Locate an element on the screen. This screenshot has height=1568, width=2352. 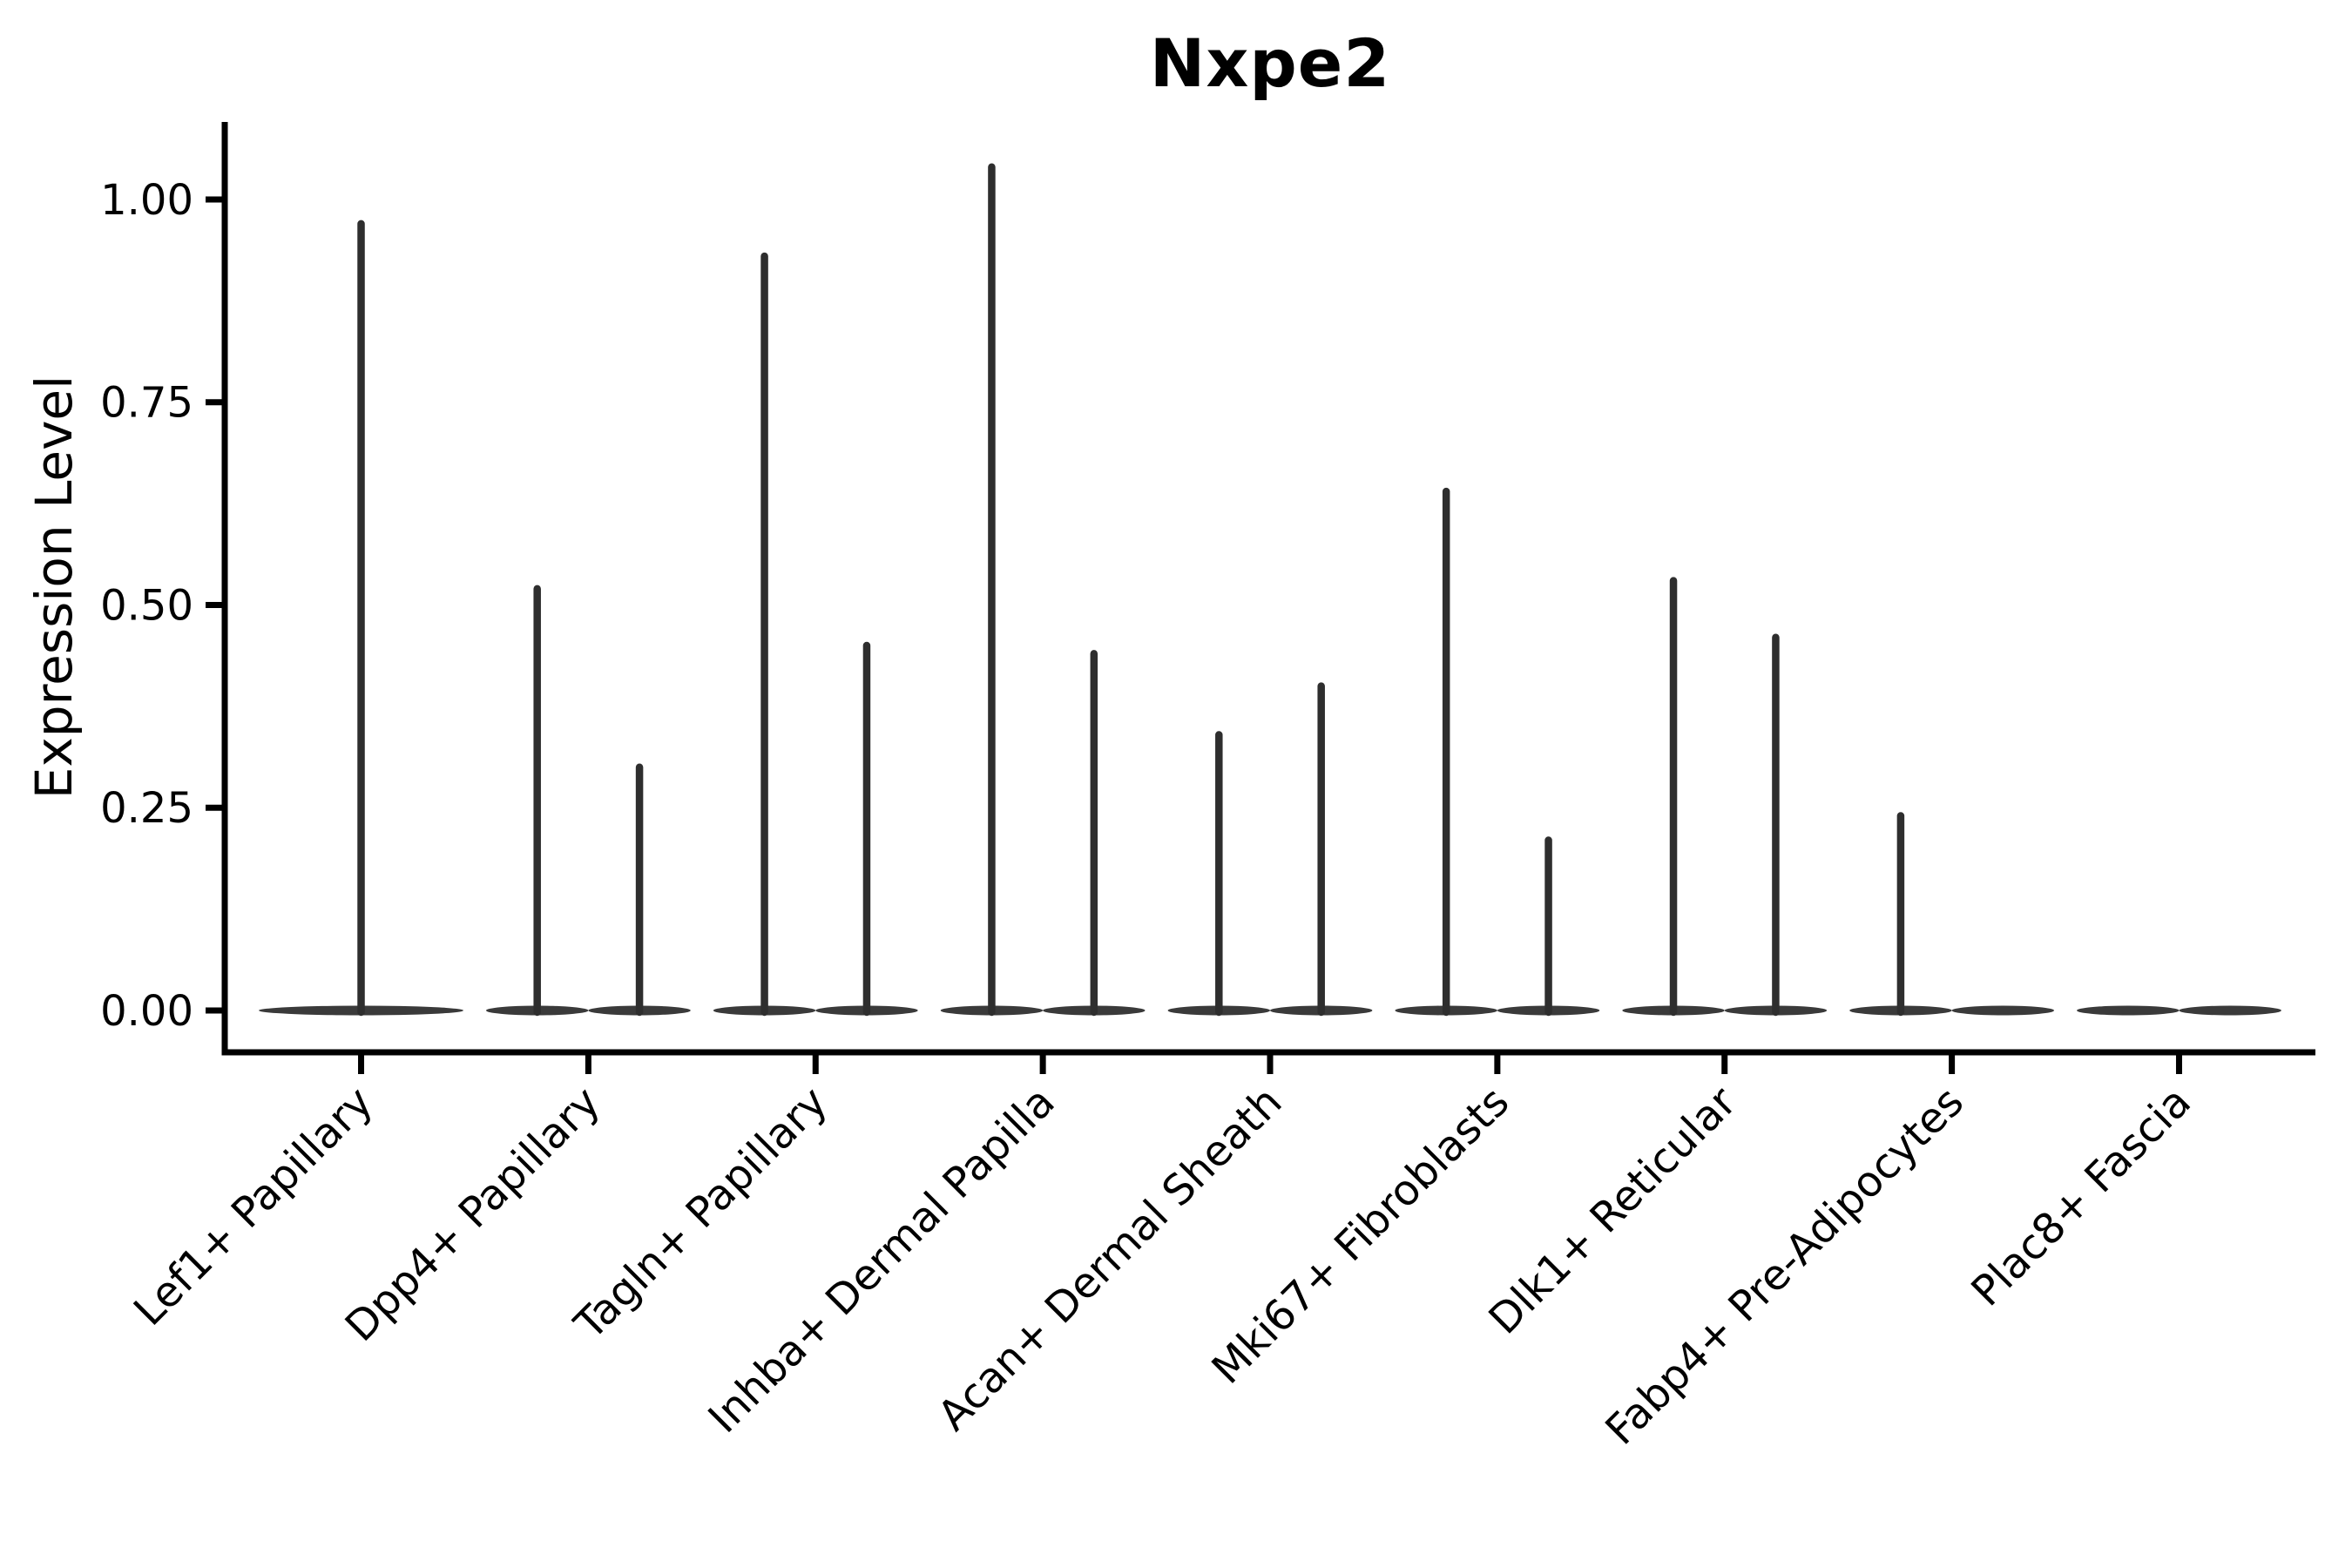
x-tick-label: Fabp4+ Pre-Adipocytes is located at coordinates (1785, 1266).